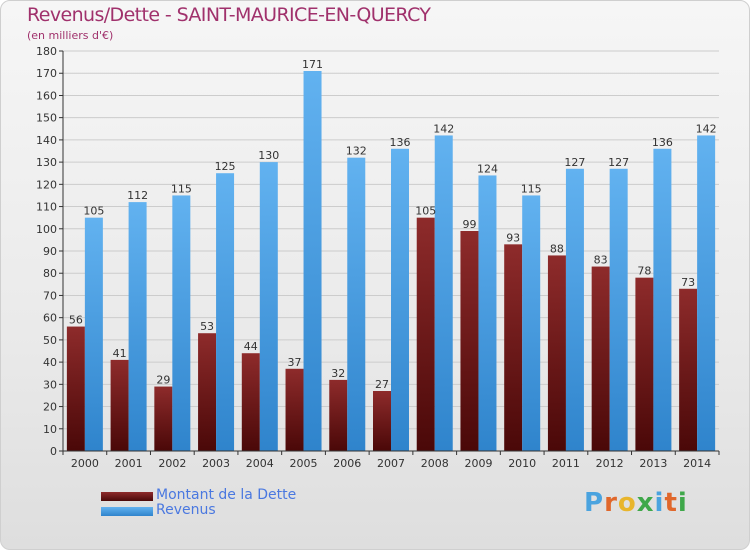  I want to click on y-tick-label: 60, so click(50, 318).